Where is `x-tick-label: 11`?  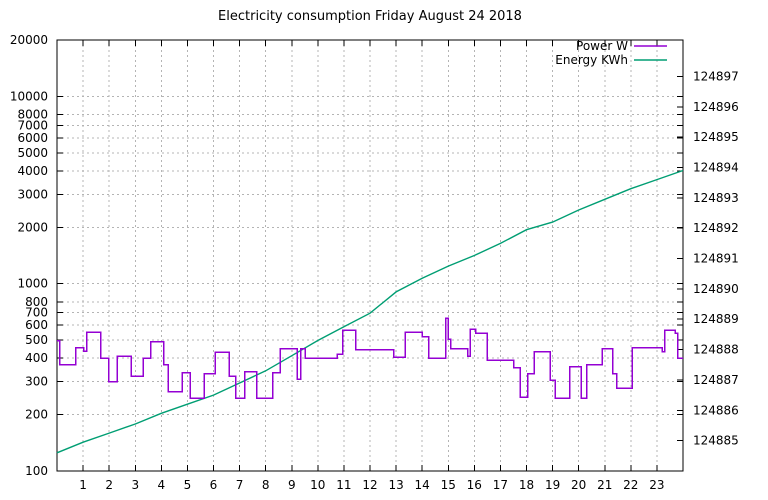
x-tick-label: 11 is located at coordinates (343, 485).